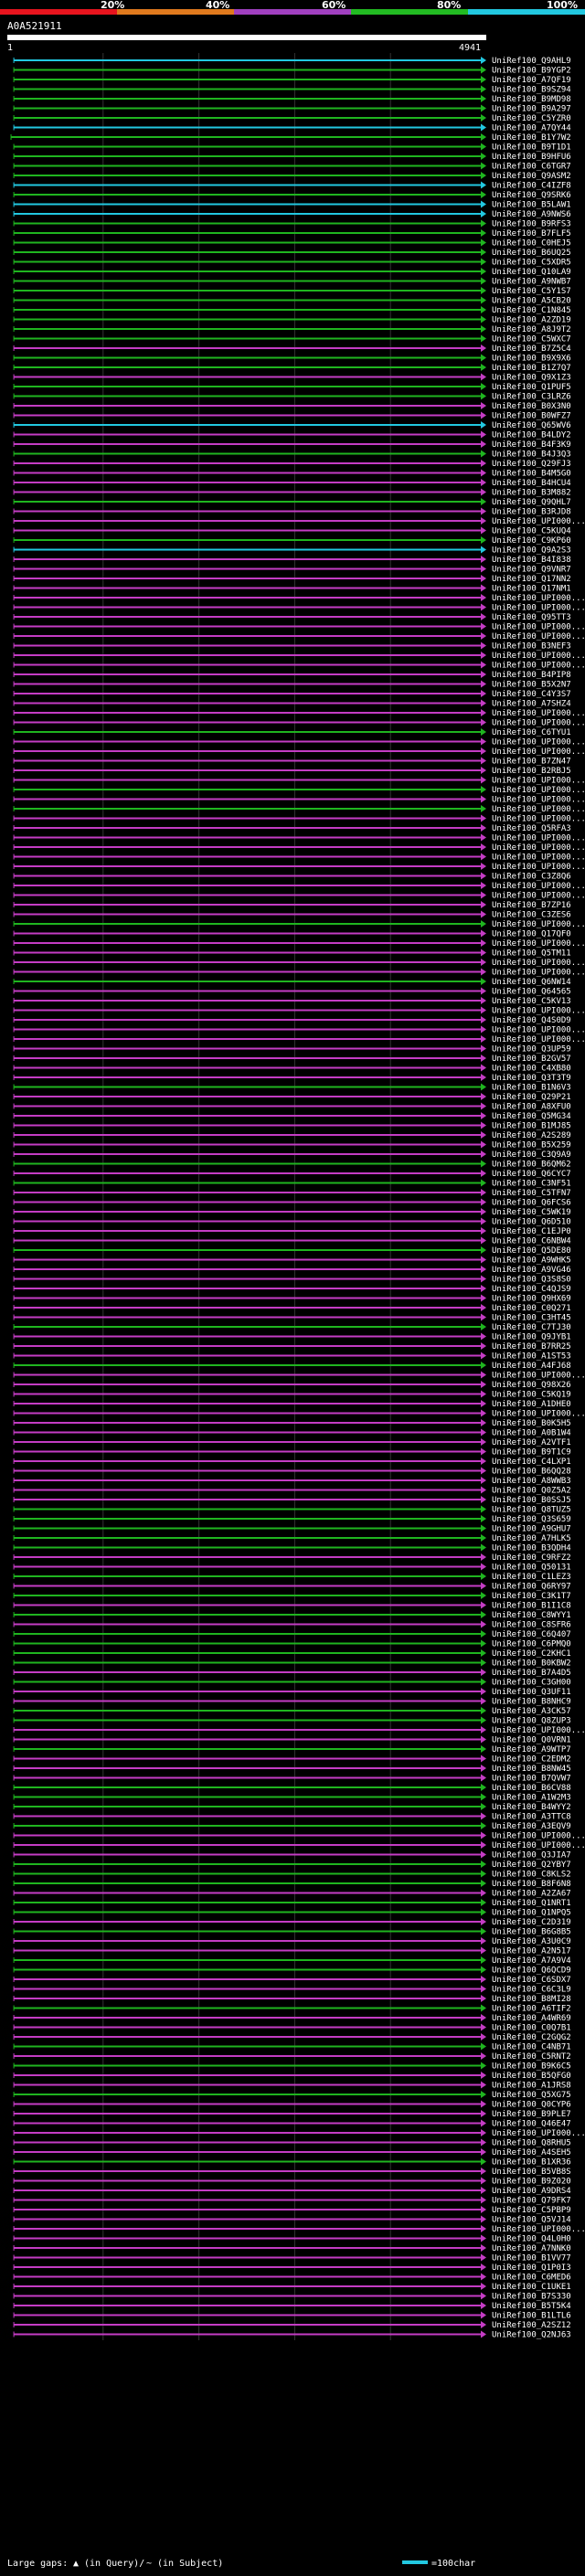  Describe the element at coordinates (532, 349) in the screenshot. I see `hit-label: UniRef100_B7Z5C4` at that location.